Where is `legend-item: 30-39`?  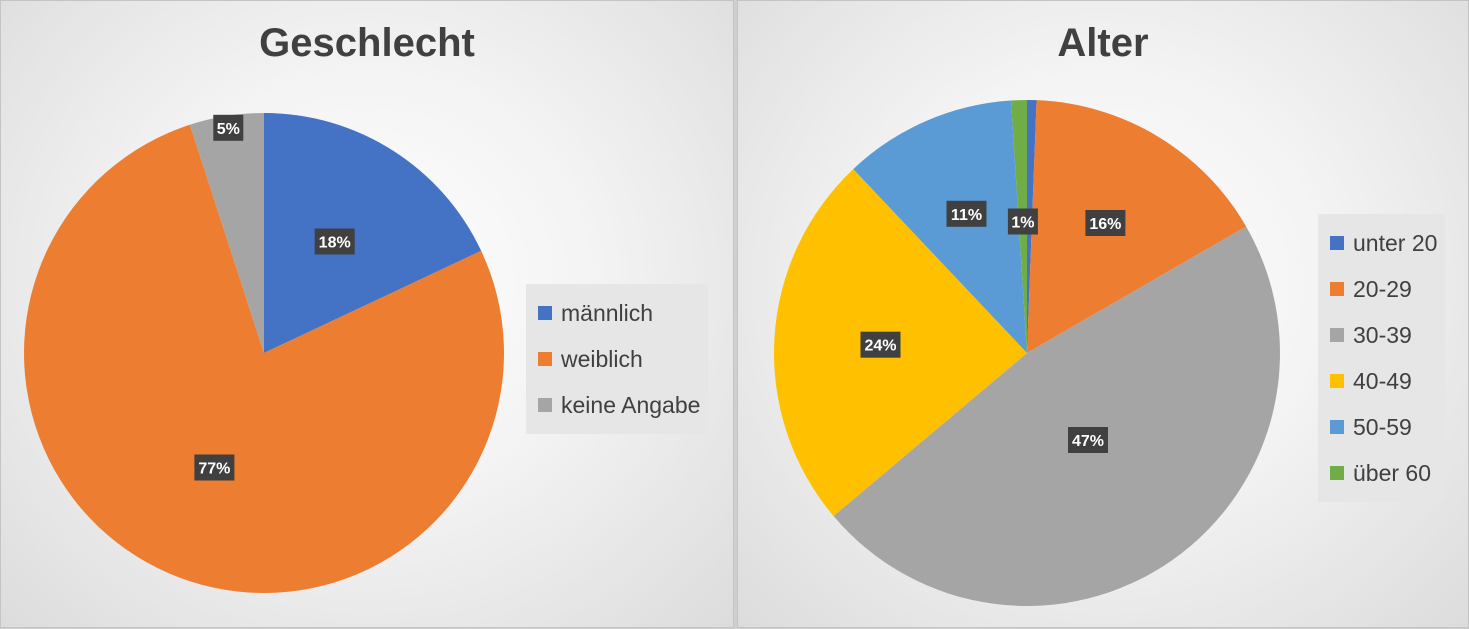
legend-item: 30-39 is located at coordinates (1383, 335).